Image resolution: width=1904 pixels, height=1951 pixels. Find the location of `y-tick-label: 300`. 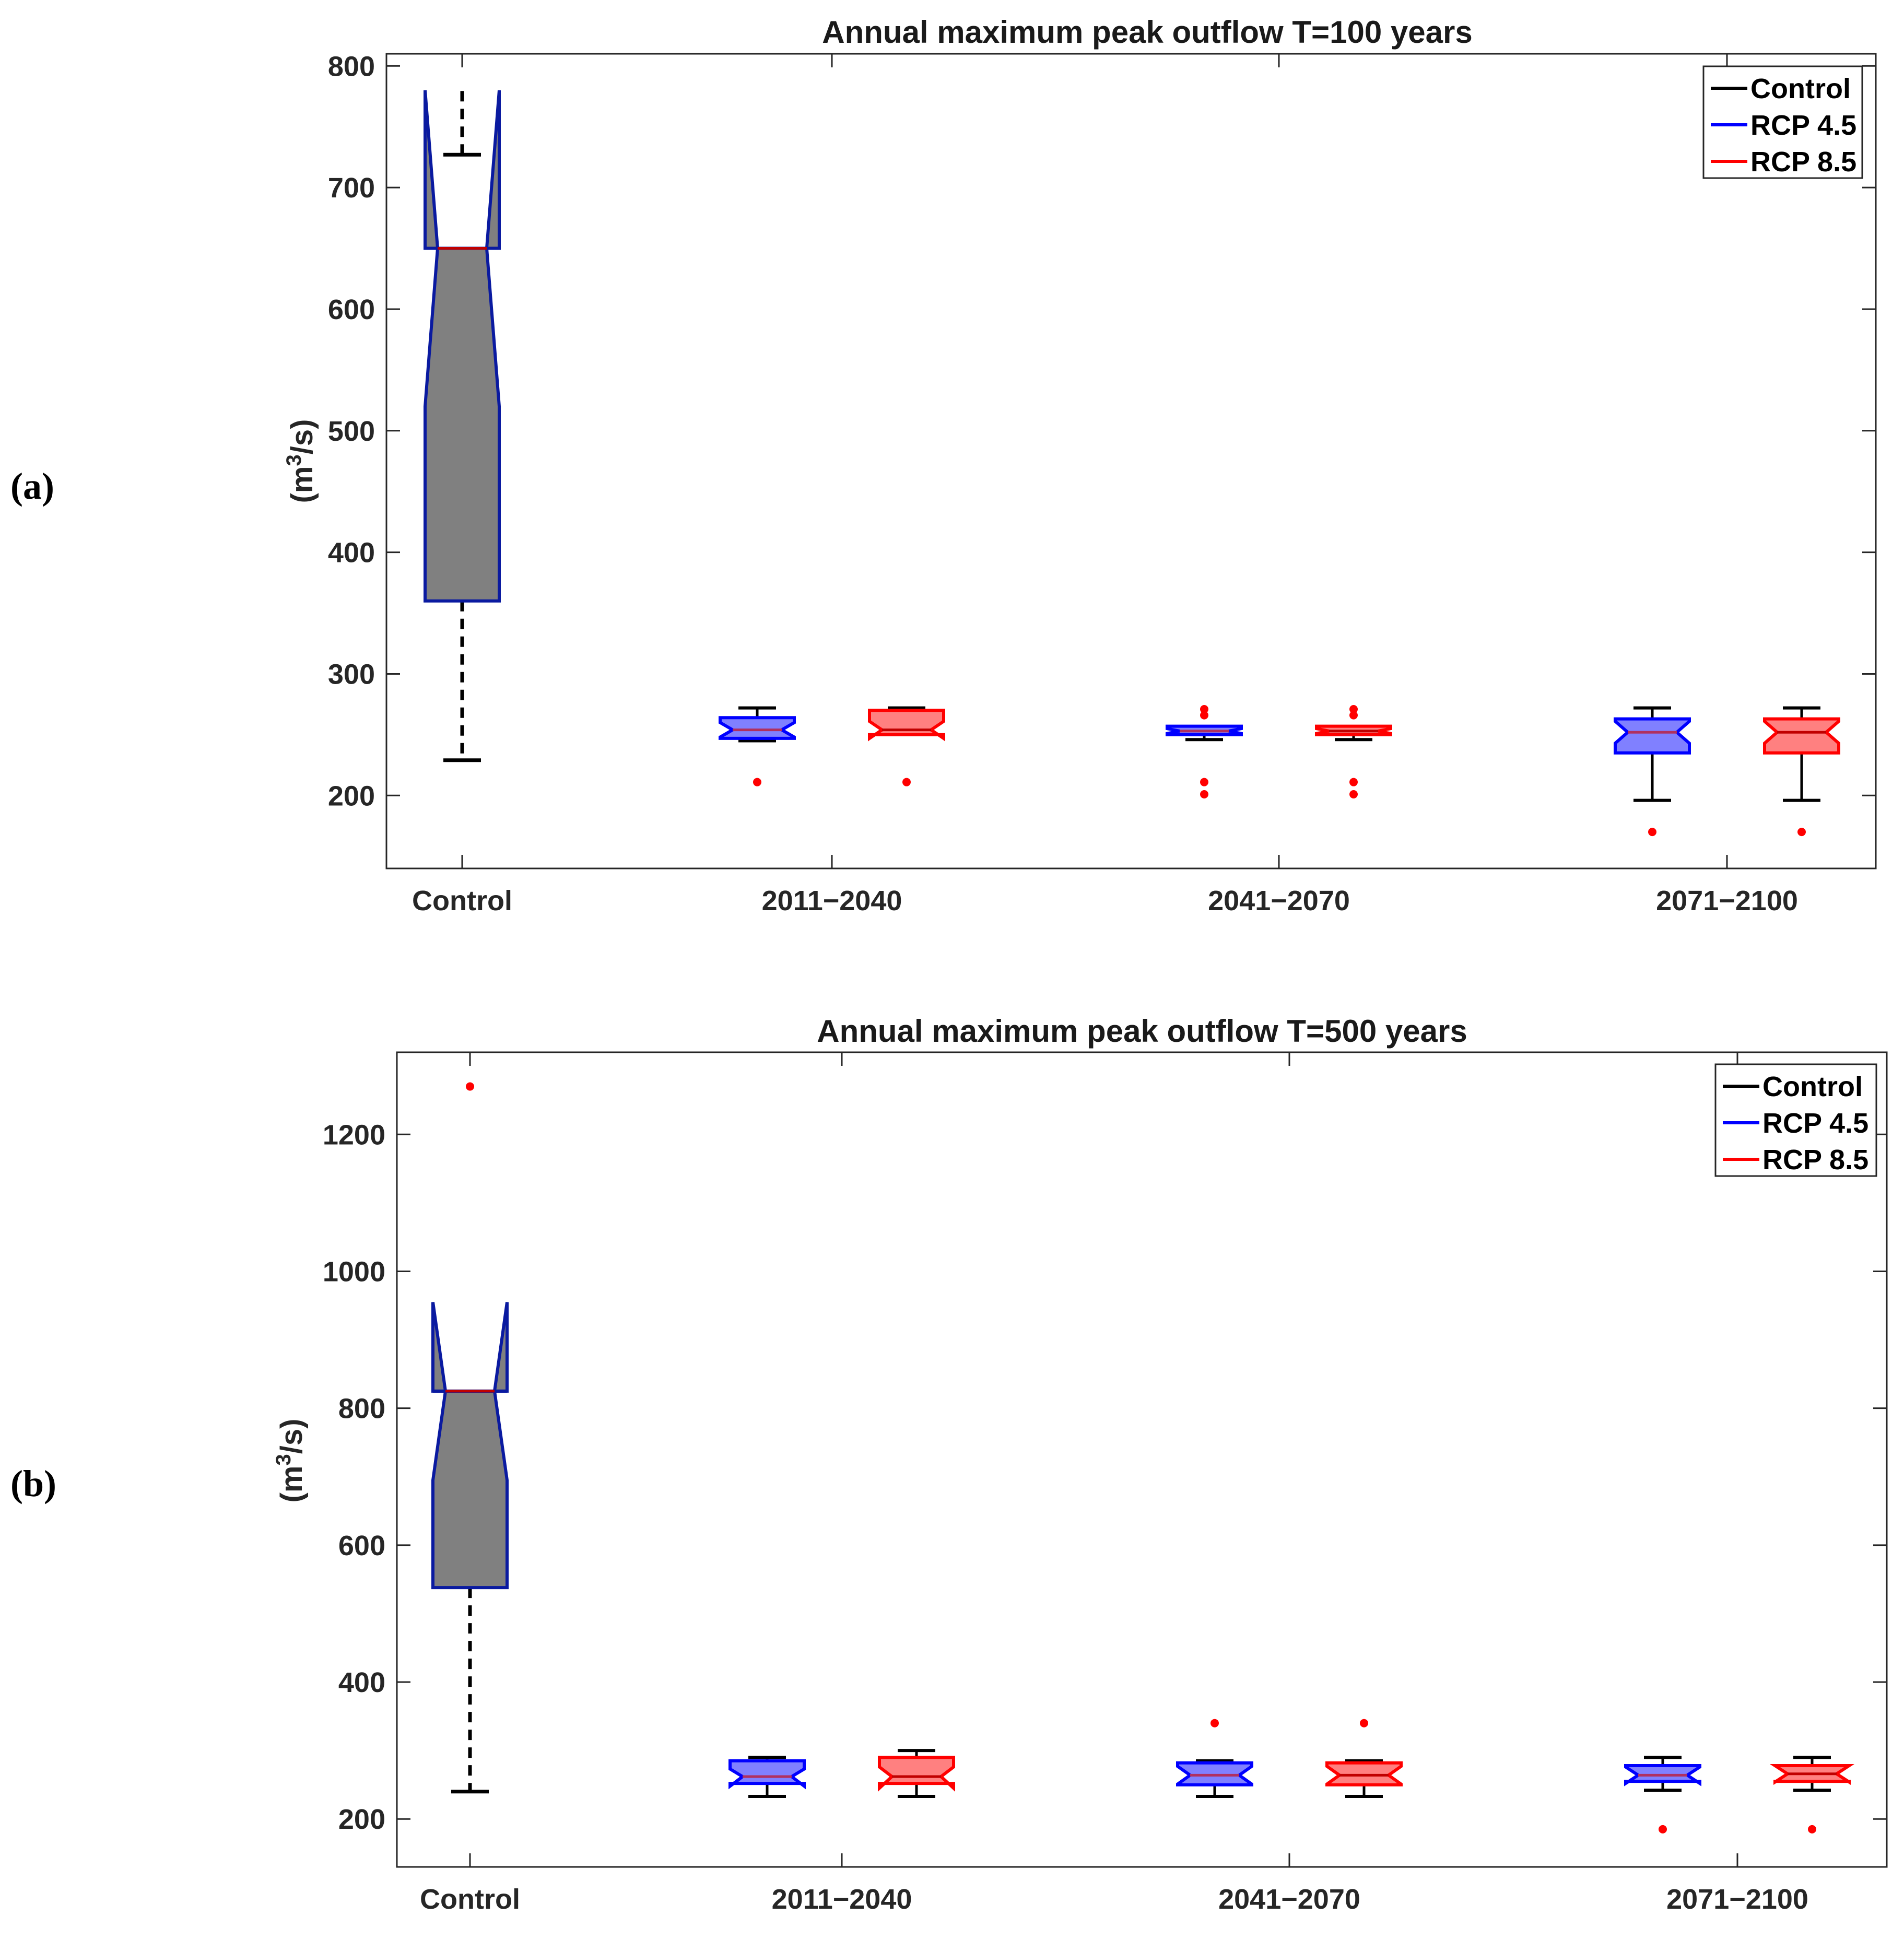

y-tick-label: 300 is located at coordinates (351, 674).